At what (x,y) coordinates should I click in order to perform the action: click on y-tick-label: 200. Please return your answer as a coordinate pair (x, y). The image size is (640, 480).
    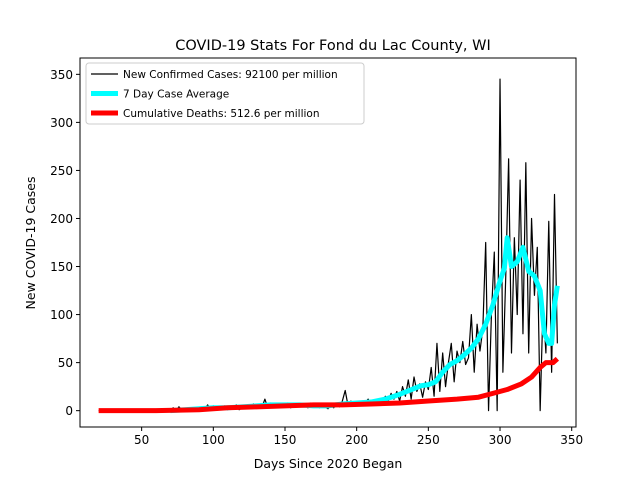
    Looking at the image, I should click on (61, 219).